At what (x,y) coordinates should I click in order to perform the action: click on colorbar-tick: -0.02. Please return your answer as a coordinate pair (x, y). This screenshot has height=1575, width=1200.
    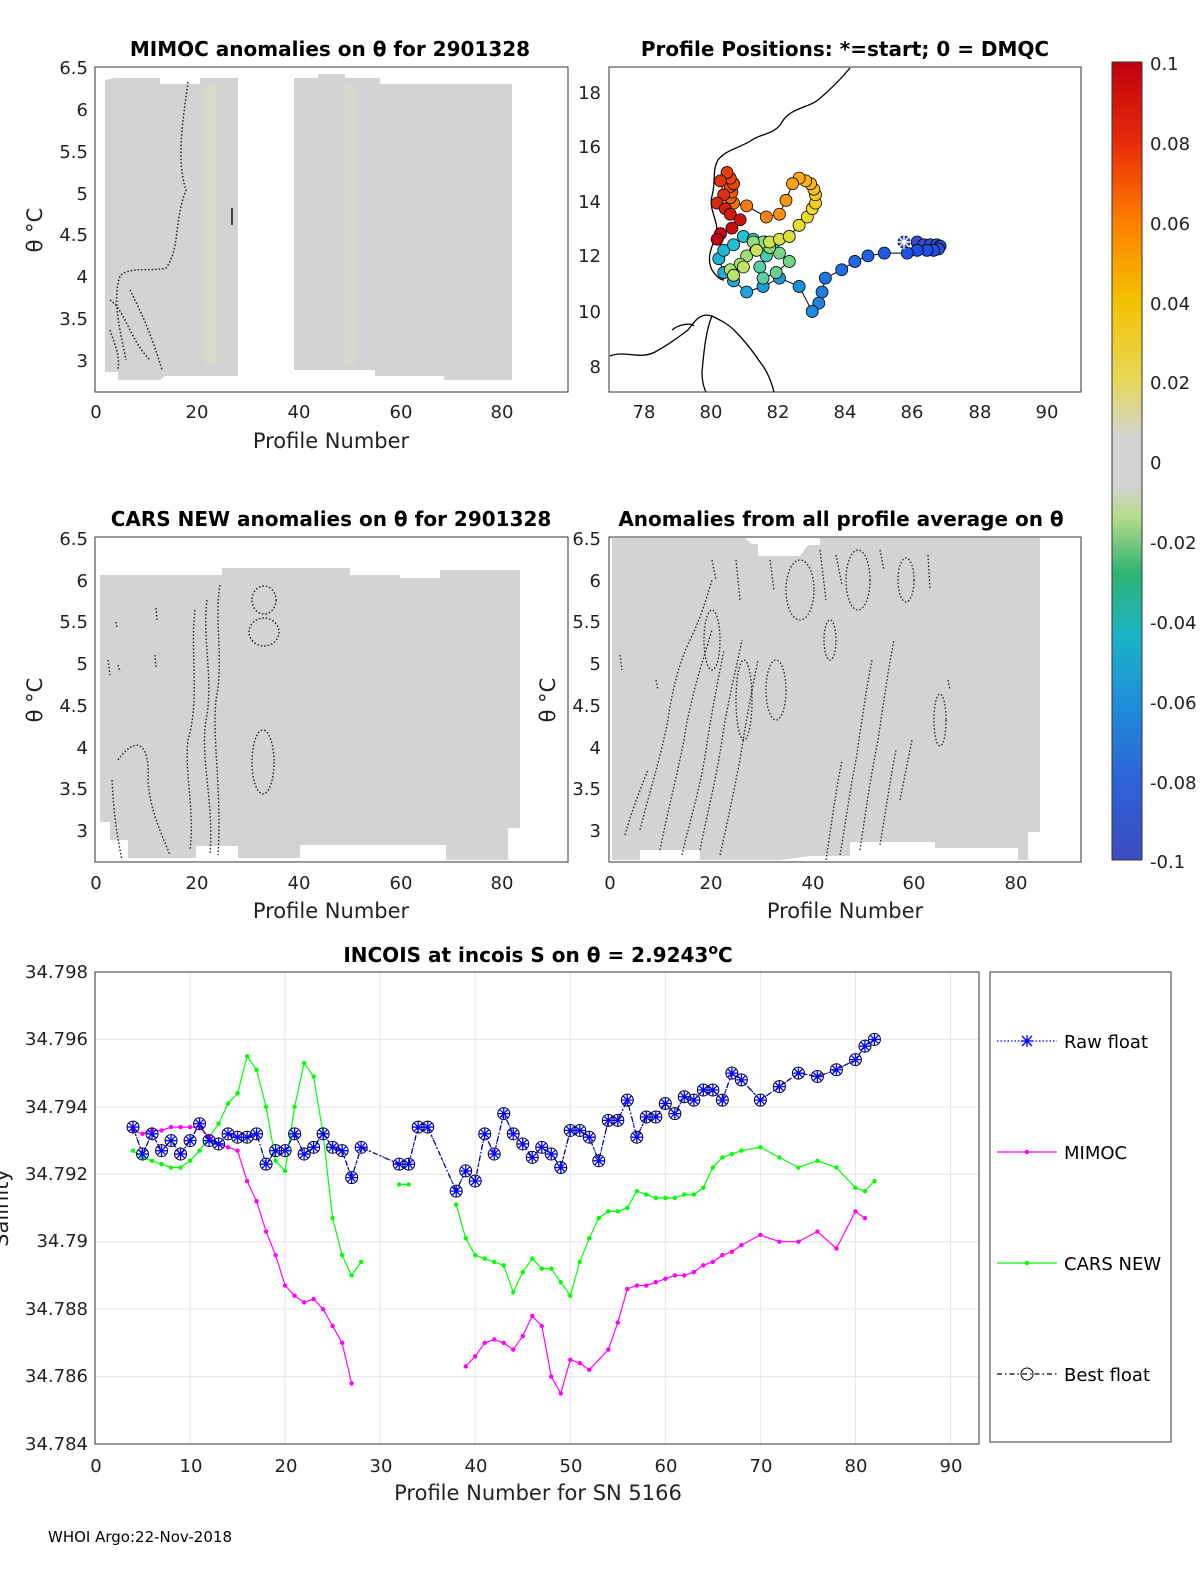
    Looking at the image, I should click on (1173, 543).